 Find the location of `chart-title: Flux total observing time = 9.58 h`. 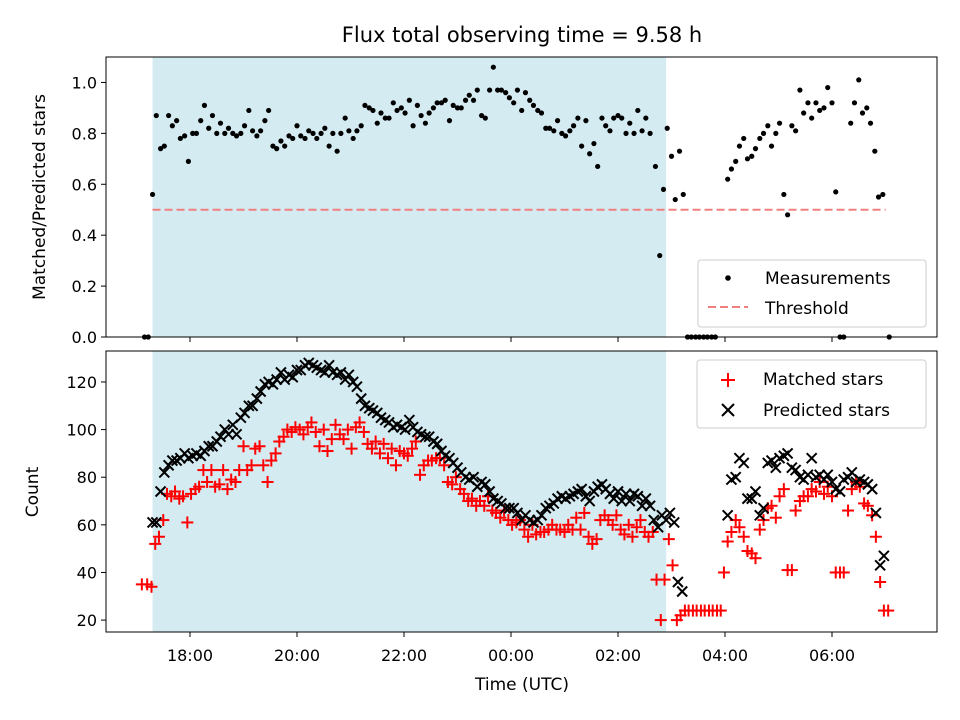

chart-title: Flux total observing time = 9.58 h is located at coordinates (522, 35).